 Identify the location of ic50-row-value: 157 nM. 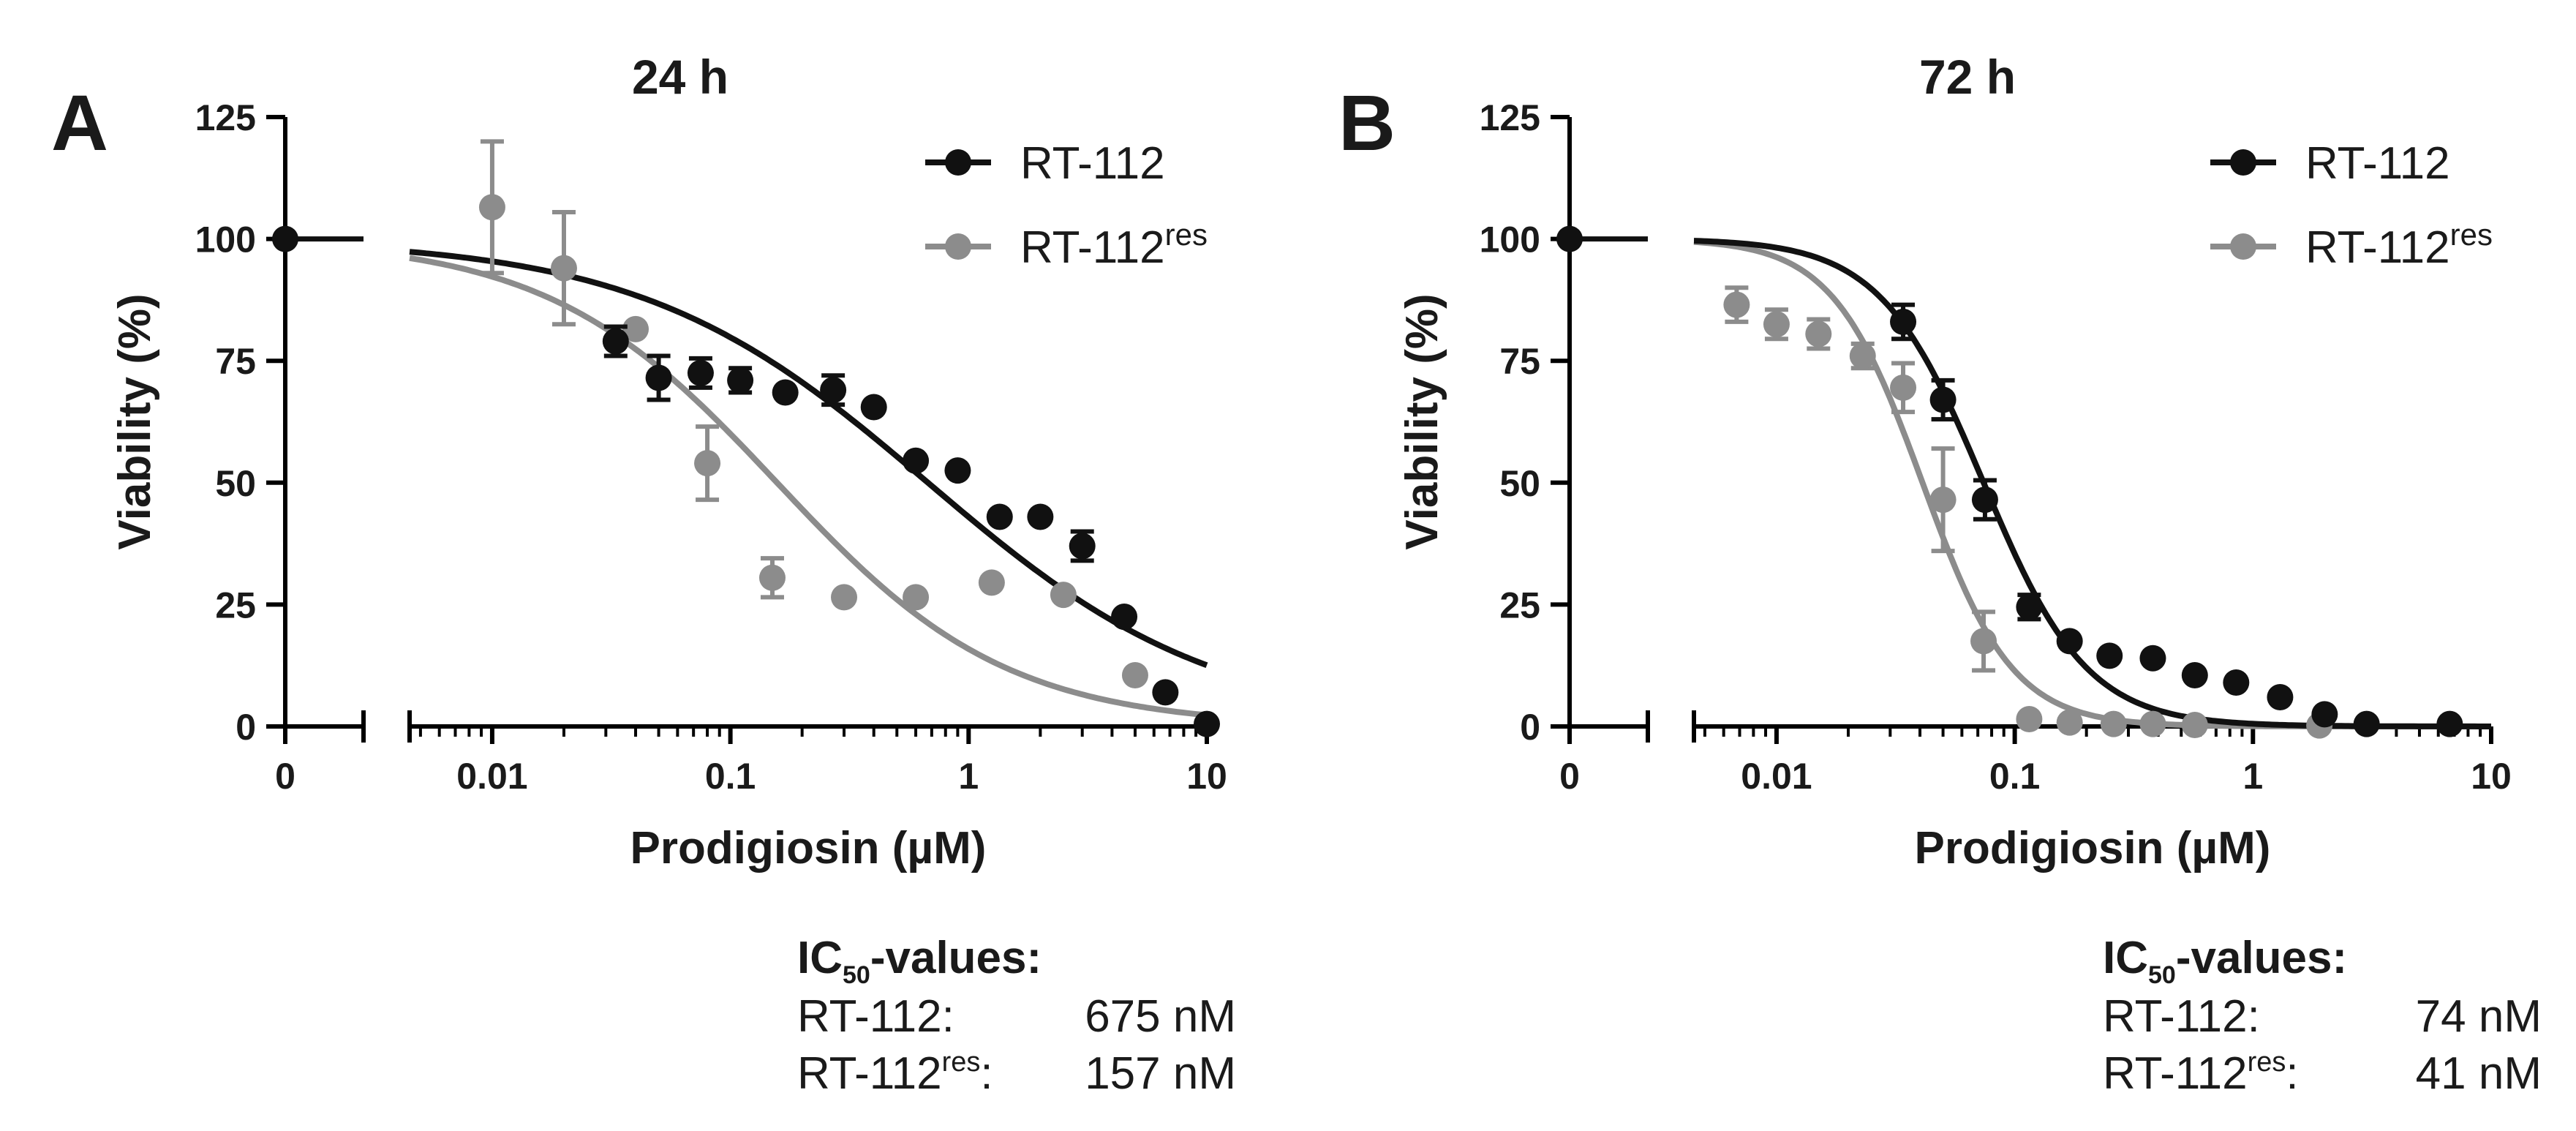
(1160, 1073).